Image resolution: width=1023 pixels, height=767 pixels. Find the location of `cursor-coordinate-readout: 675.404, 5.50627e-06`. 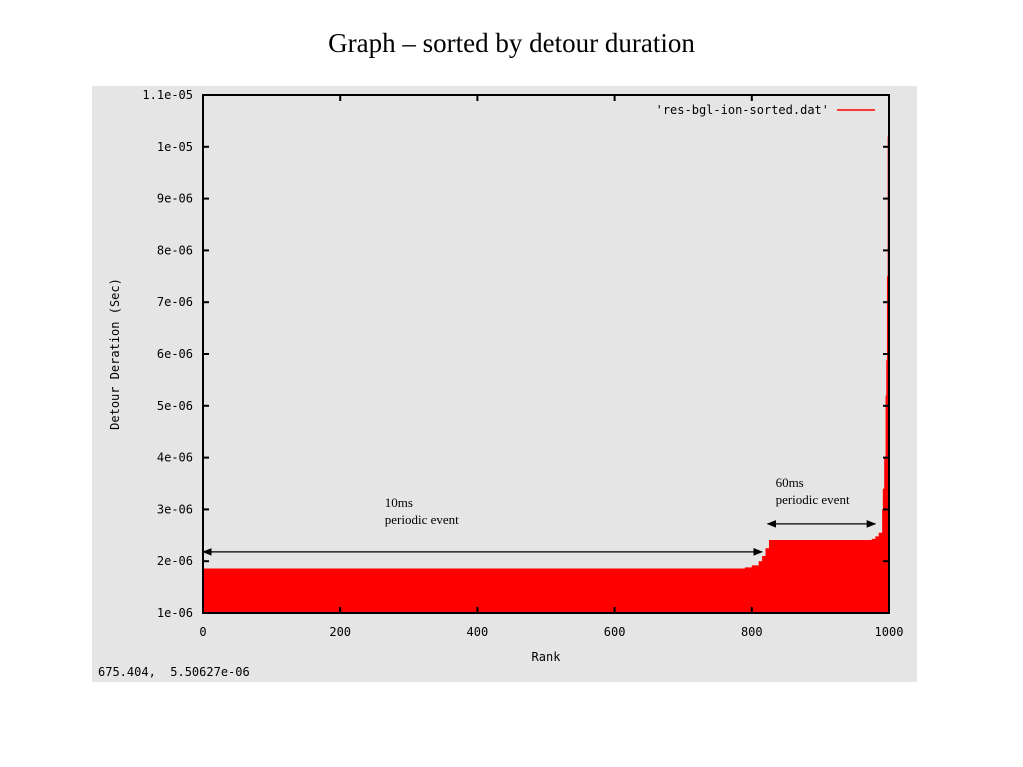

cursor-coordinate-readout: 675.404, 5.50627e-06 is located at coordinates (174, 672).